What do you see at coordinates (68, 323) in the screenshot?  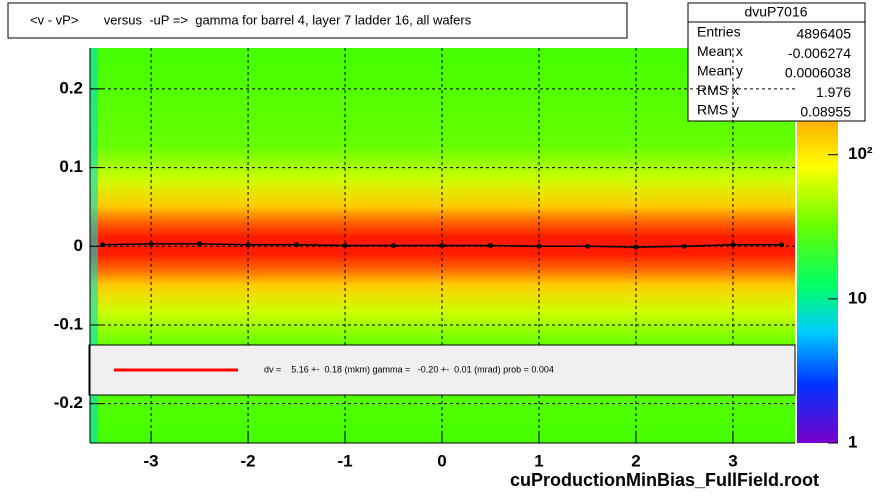 I see `y-tick-label: -0.1` at bounding box center [68, 323].